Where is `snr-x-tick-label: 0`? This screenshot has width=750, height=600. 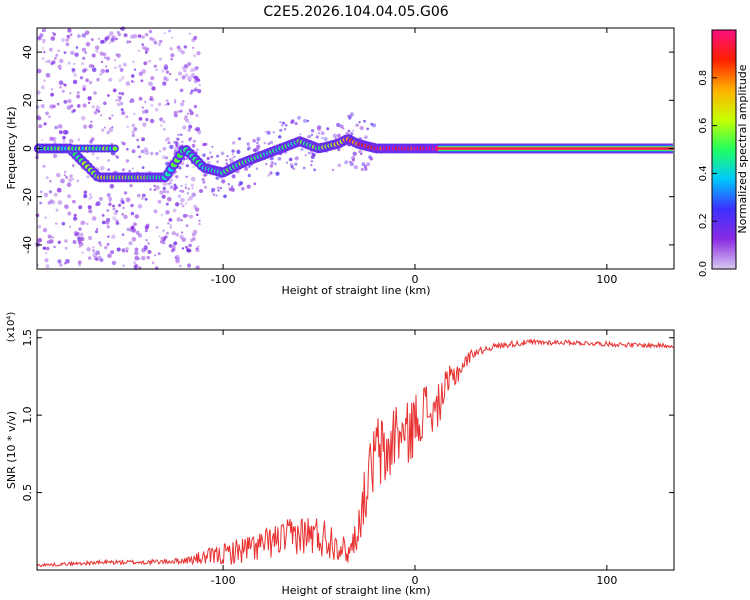
snr-x-tick-label: 0 is located at coordinates (414, 580).